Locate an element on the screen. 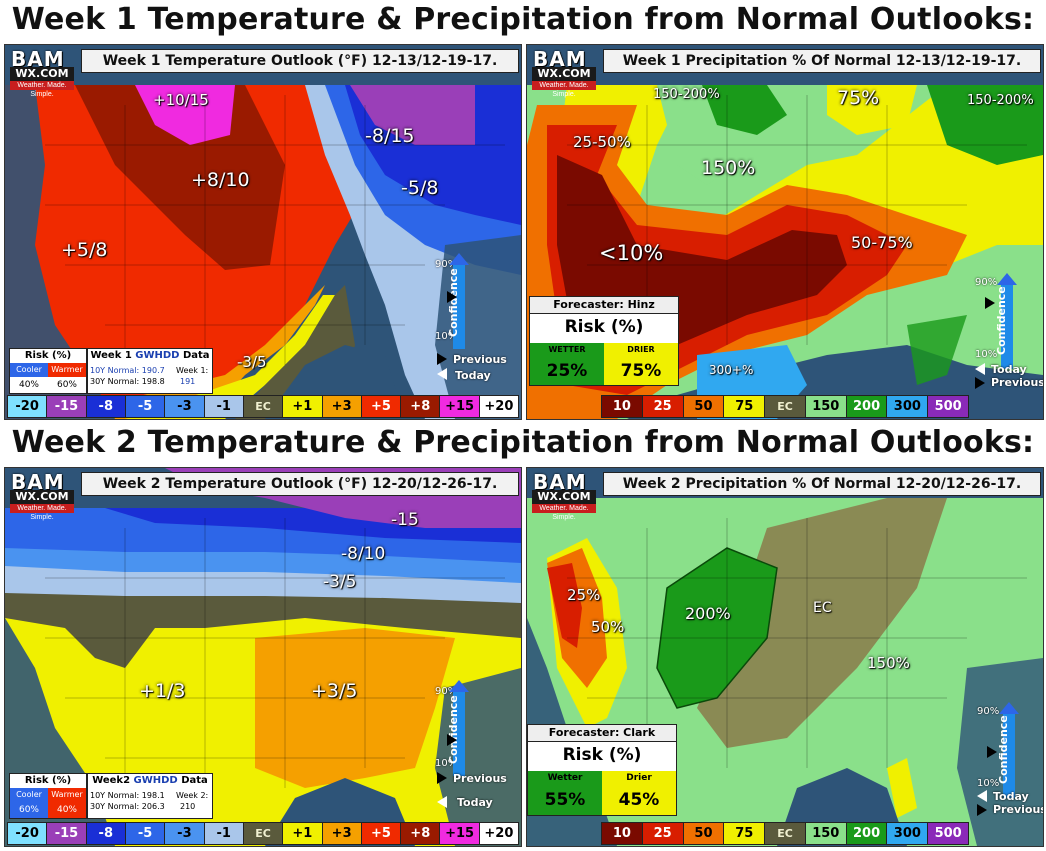 The width and height of the screenshot is (1046, 851). map-label: +1/3 is located at coordinates (162, 691).